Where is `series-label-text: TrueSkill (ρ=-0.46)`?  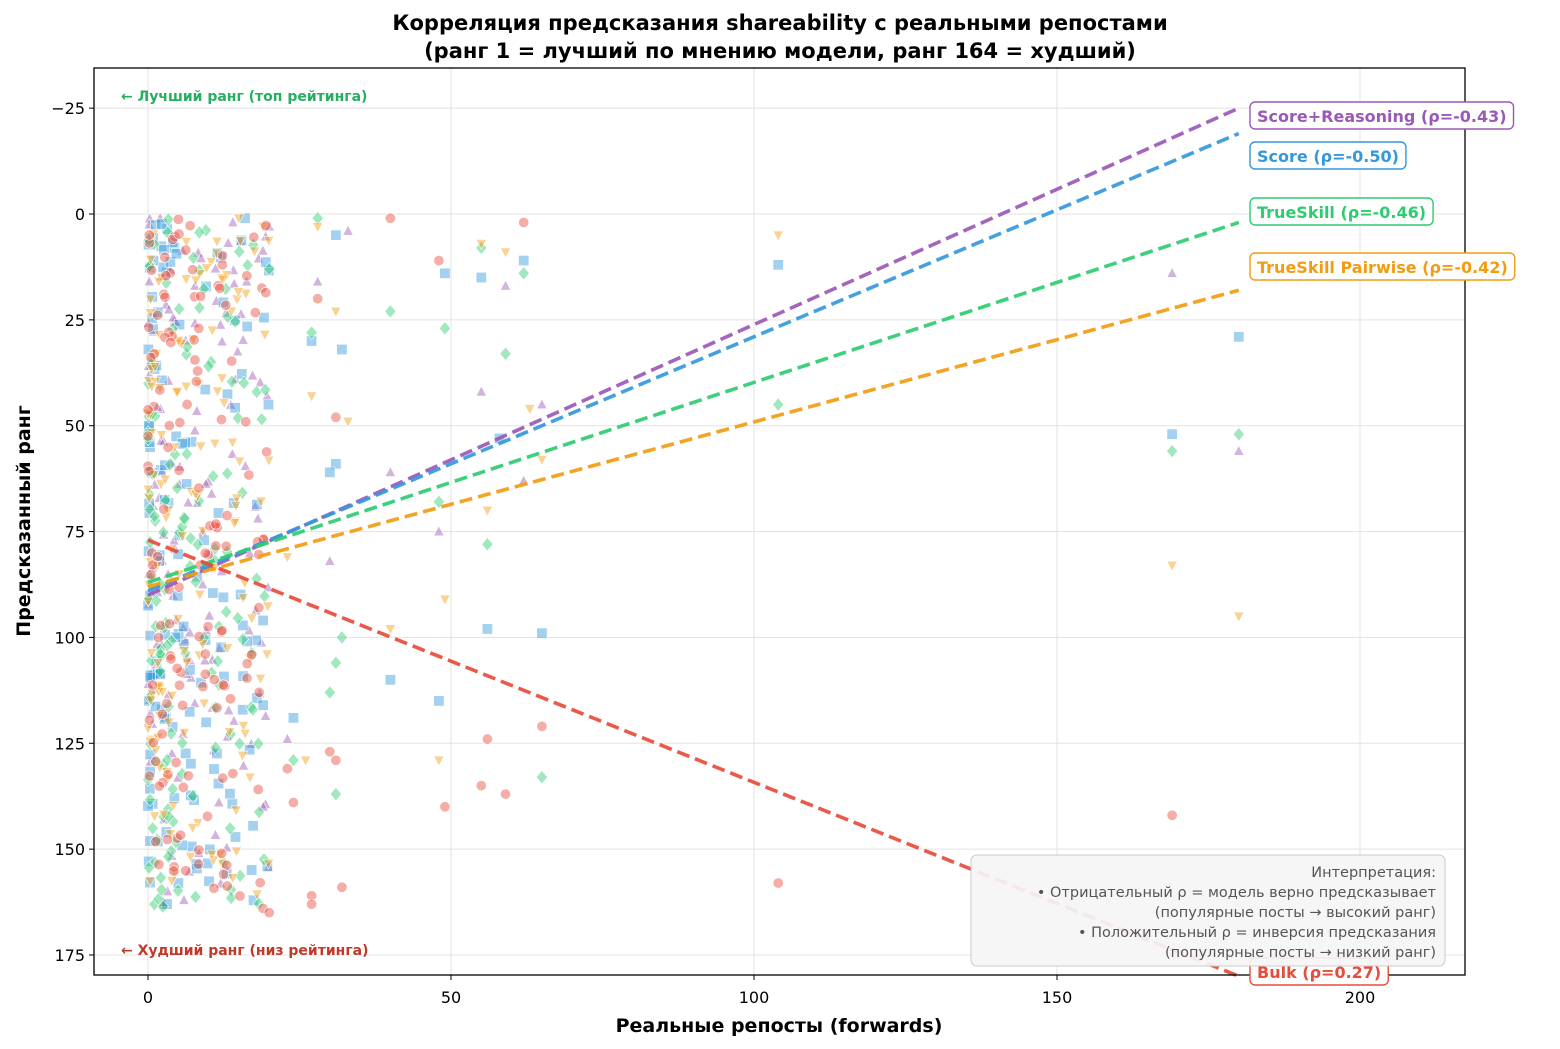 series-label-text: TrueSkill (ρ=-0.46) is located at coordinates (1341, 212).